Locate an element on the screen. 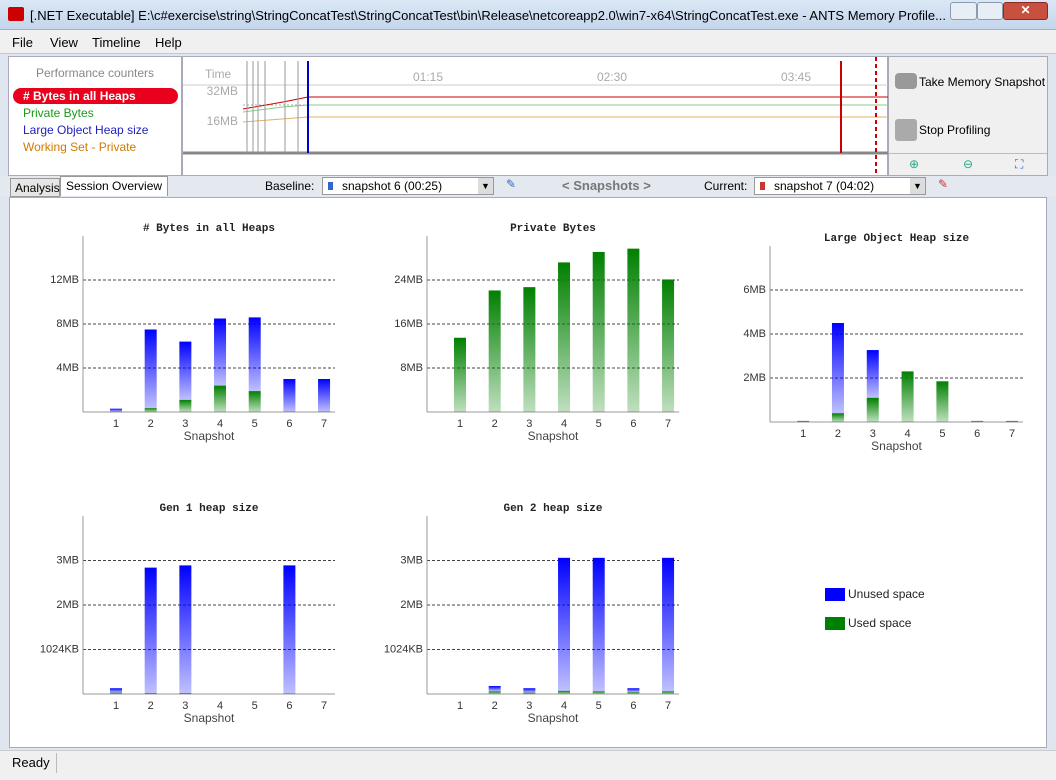 This screenshot has width=1056, height=780. app-icon is located at coordinates (16, 14).